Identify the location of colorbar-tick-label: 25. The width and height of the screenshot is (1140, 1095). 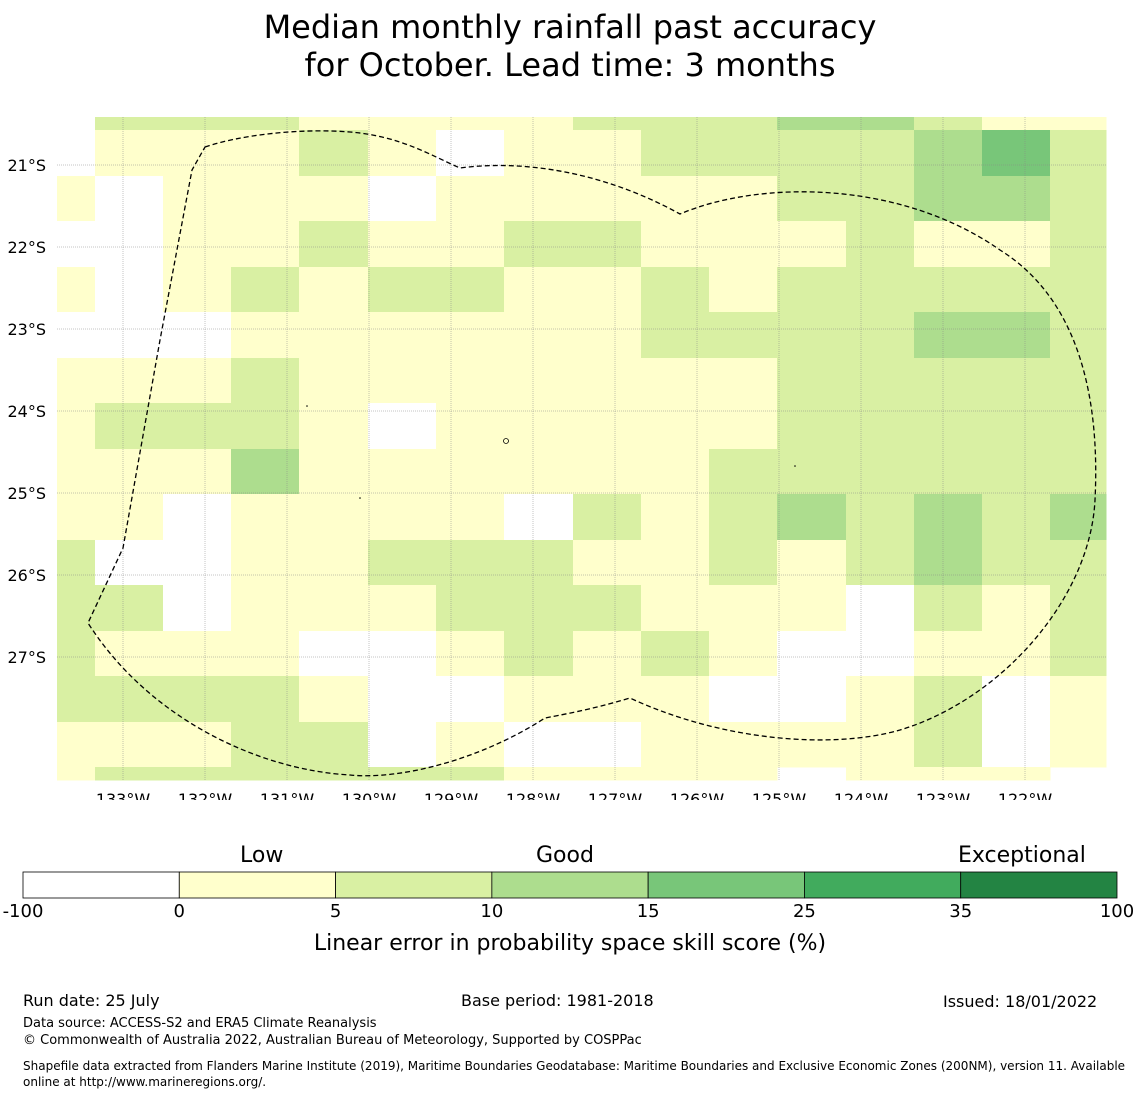
(804, 911).